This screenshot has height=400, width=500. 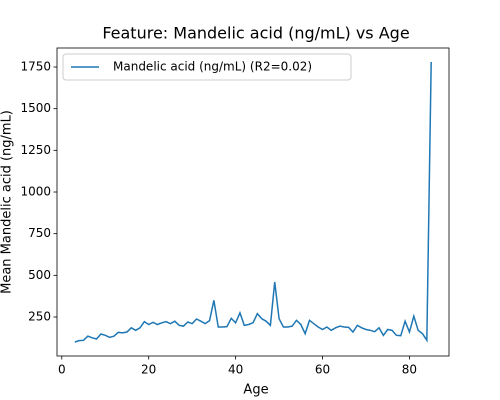 What do you see at coordinates (235, 370) in the screenshot?
I see `x-tick-label: 40` at bounding box center [235, 370].